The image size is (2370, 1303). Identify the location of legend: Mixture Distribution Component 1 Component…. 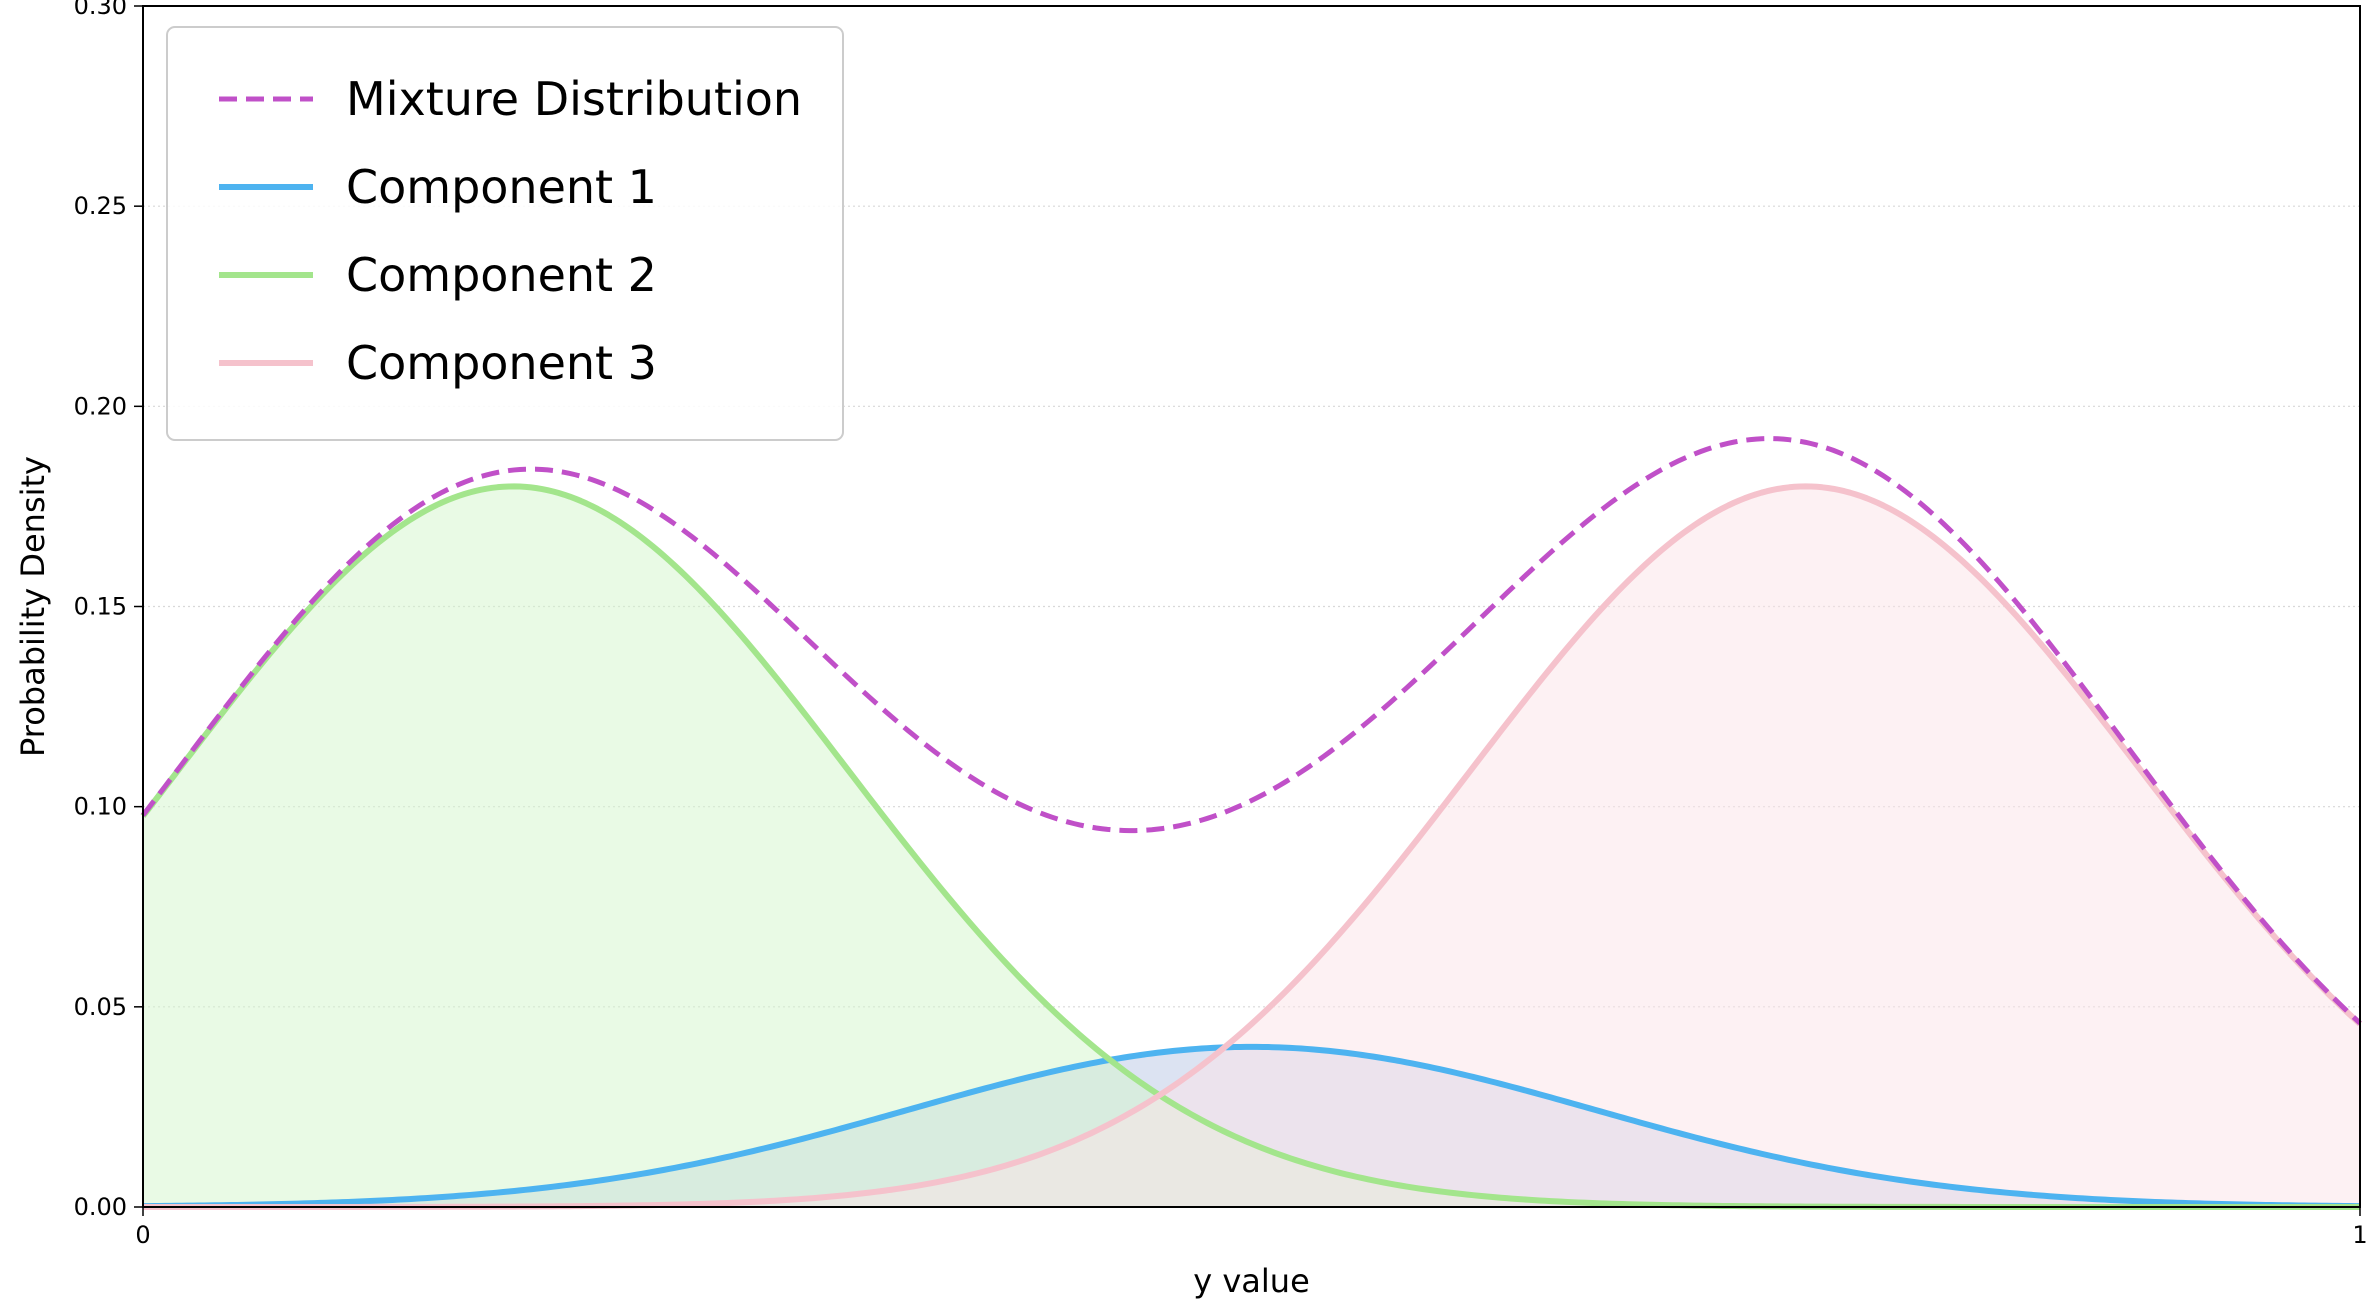
(505, 233).